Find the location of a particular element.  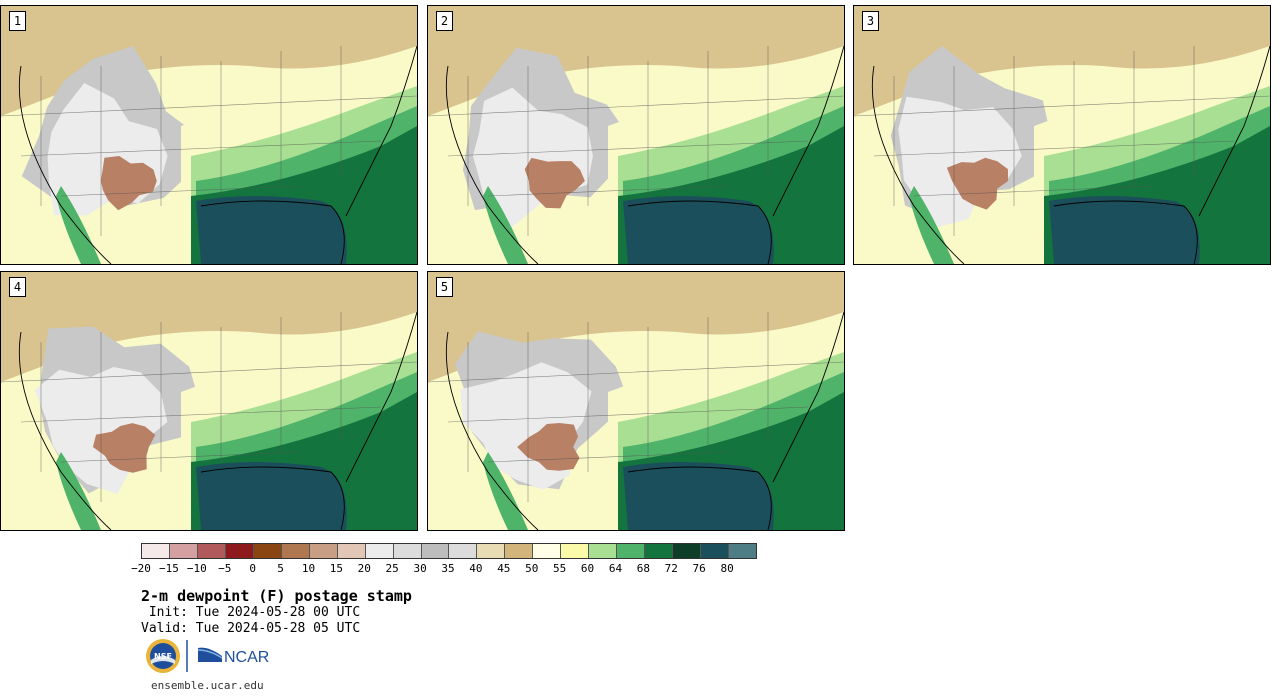

colorbar-tick: 30 is located at coordinates (420, 568).